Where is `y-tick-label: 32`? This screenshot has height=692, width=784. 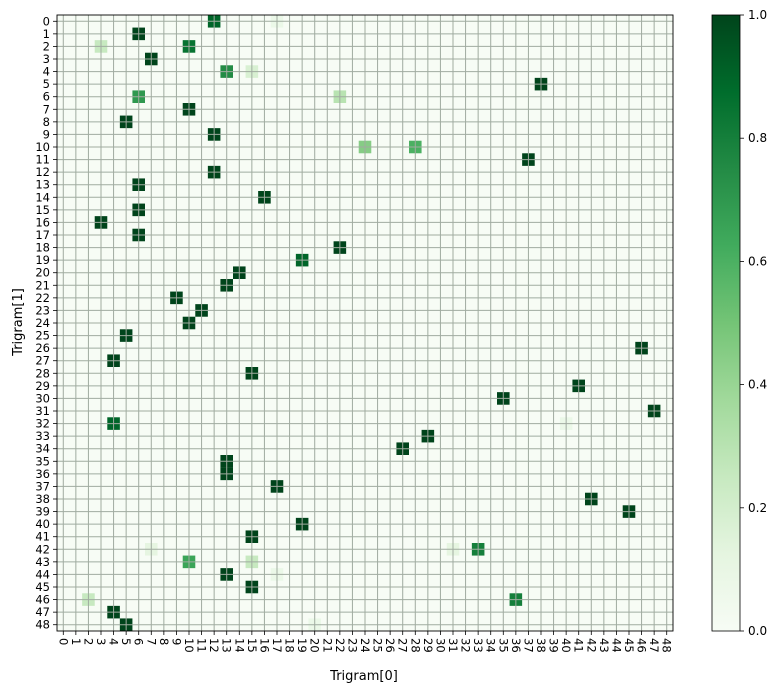 y-tick-label: 32 is located at coordinates (42, 424).